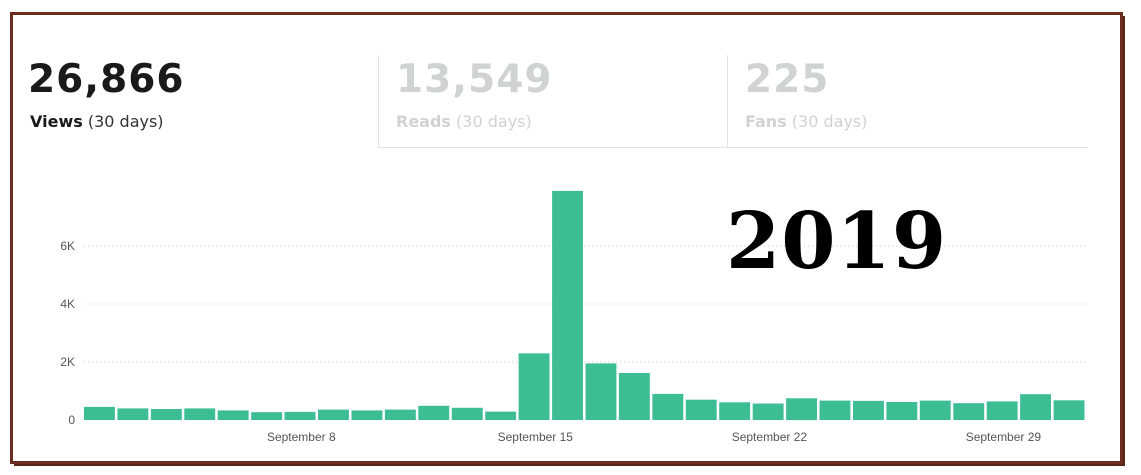 The image size is (1141, 475). Describe the element at coordinates (837, 241) in the screenshot. I see `year-overlay-text: 2019` at that location.